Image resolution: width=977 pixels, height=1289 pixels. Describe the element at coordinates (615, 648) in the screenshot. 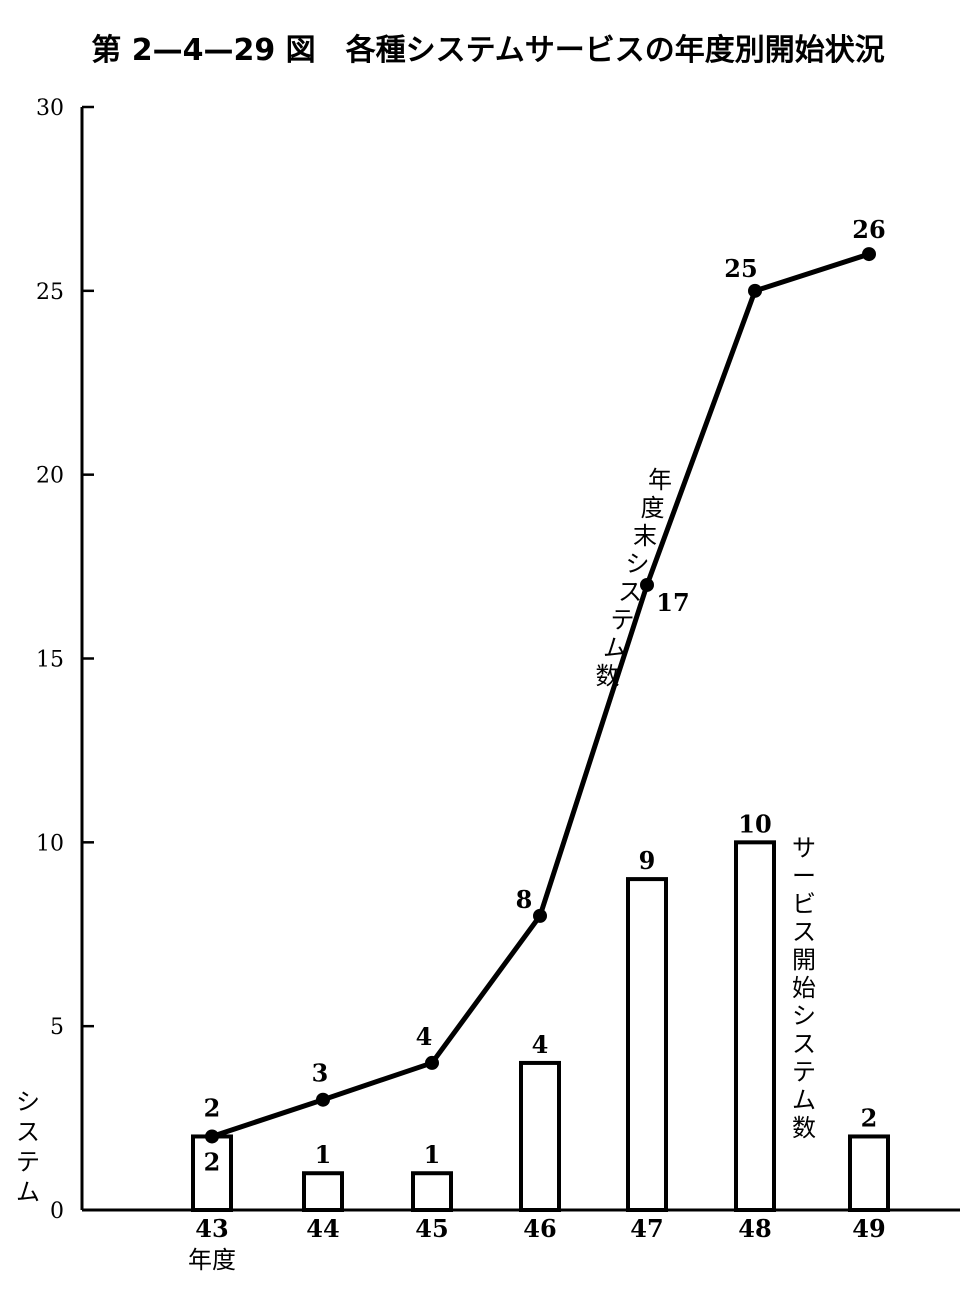

I see `line-series-label-char: ム` at that location.